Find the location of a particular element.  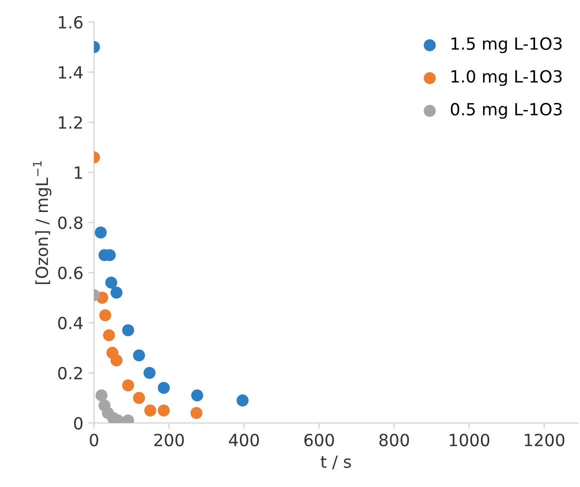

y-tick-label: 0 is located at coordinates (78, 423).